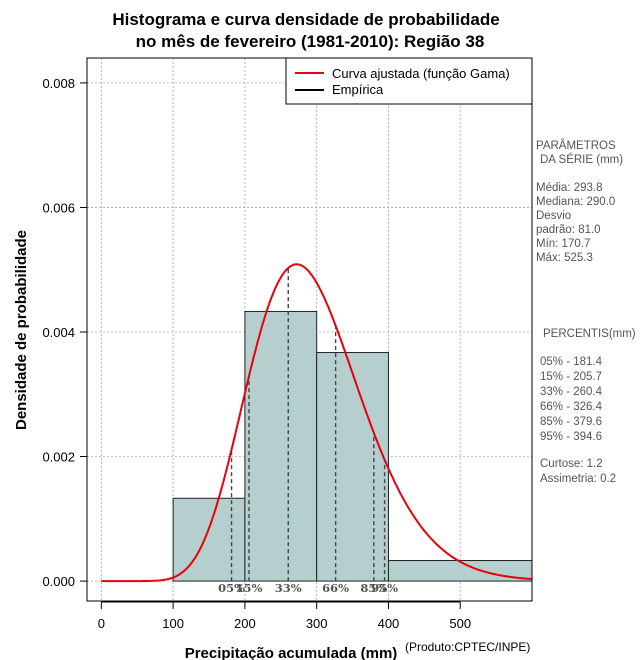  What do you see at coordinates (571, 377) in the screenshot?
I see `percentil-15: 15% - 205.7` at bounding box center [571, 377].